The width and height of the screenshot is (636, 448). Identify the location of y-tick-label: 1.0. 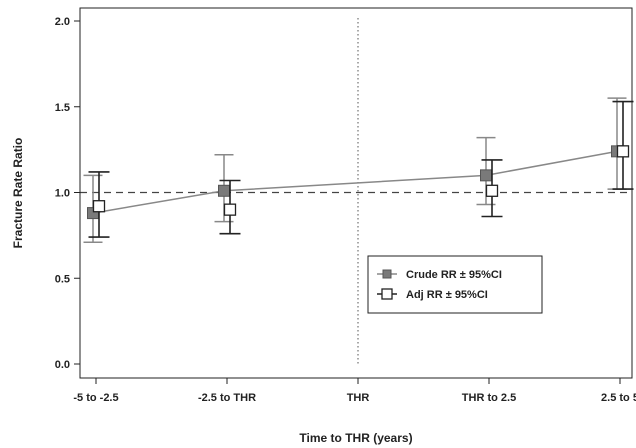
(62, 194).